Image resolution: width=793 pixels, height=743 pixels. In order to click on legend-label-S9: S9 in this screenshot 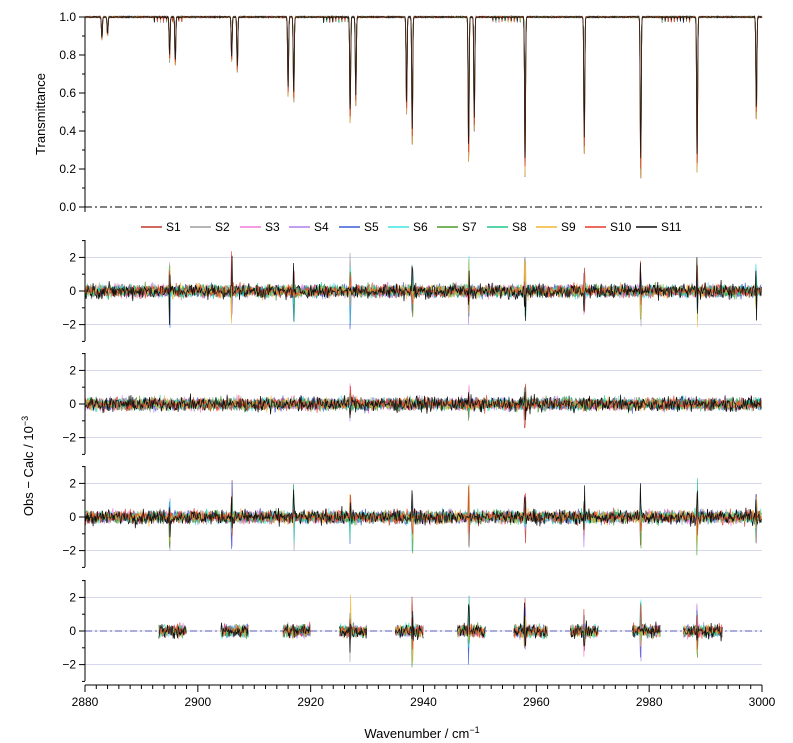, I will do `click(568, 227)`.